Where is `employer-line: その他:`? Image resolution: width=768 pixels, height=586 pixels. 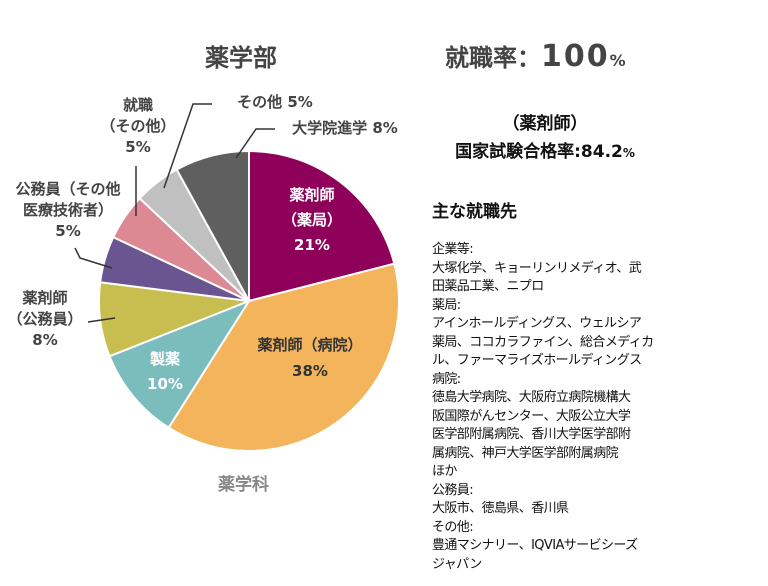 employer-line: その他: is located at coordinates (453, 527).